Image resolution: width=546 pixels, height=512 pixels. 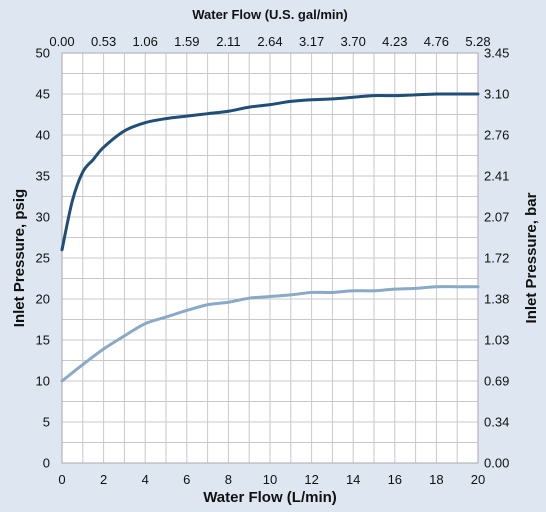 What do you see at coordinates (228, 479) in the screenshot?
I see `x-tick-label: 8` at bounding box center [228, 479].